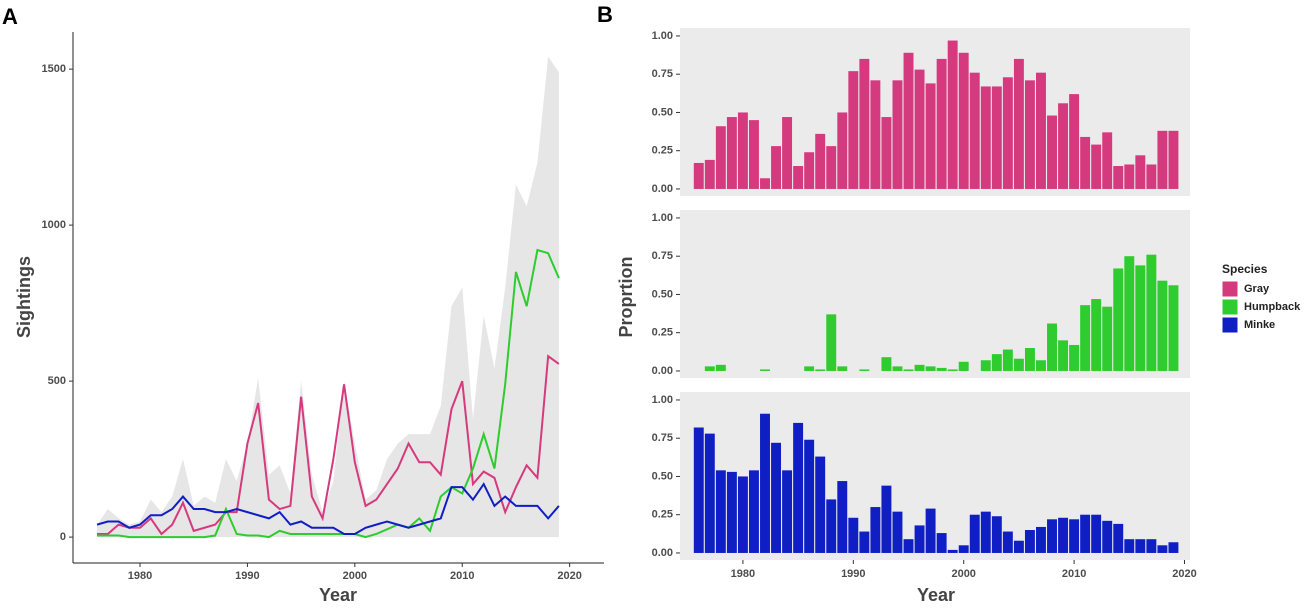  What do you see at coordinates (1257, 289) in the screenshot?
I see `legend-label: Gray` at bounding box center [1257, 289].